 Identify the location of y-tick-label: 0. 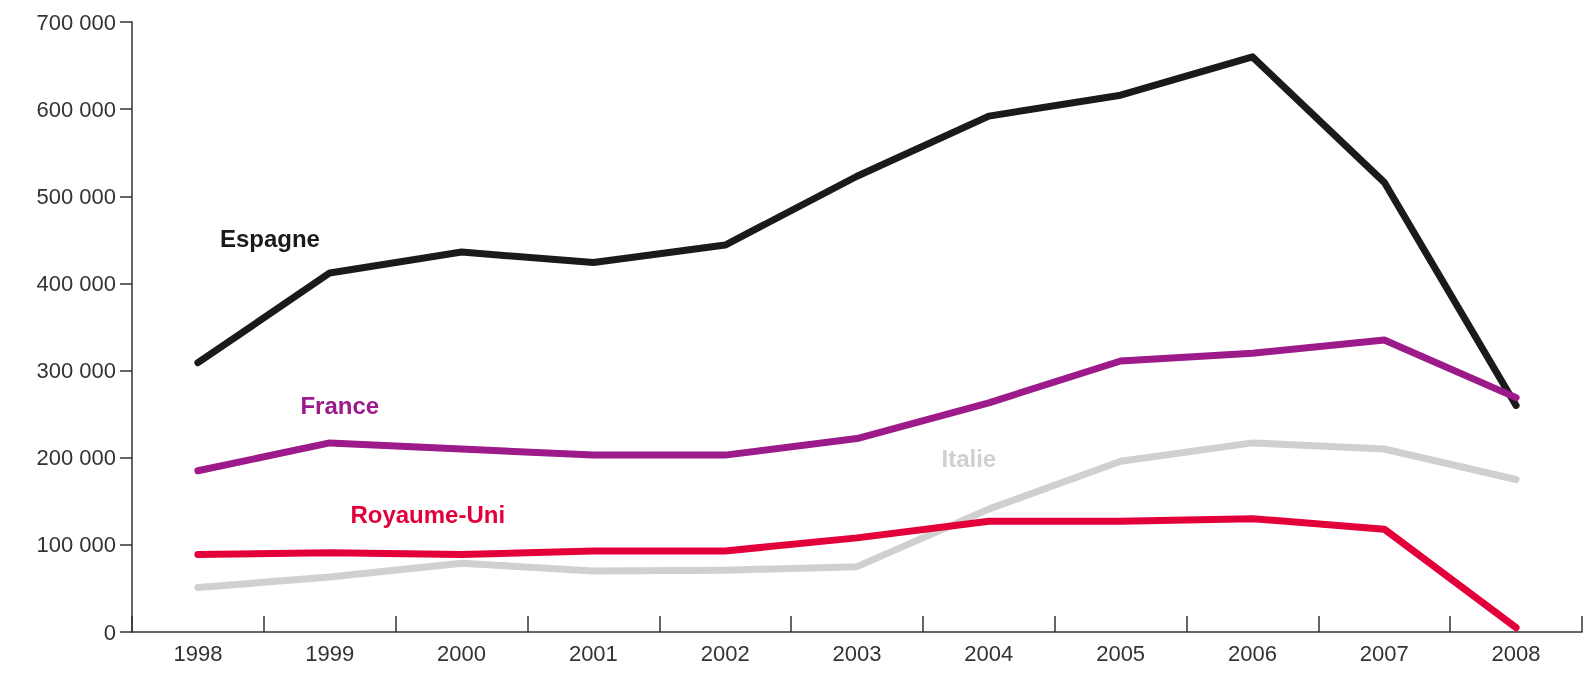
(109, 632).